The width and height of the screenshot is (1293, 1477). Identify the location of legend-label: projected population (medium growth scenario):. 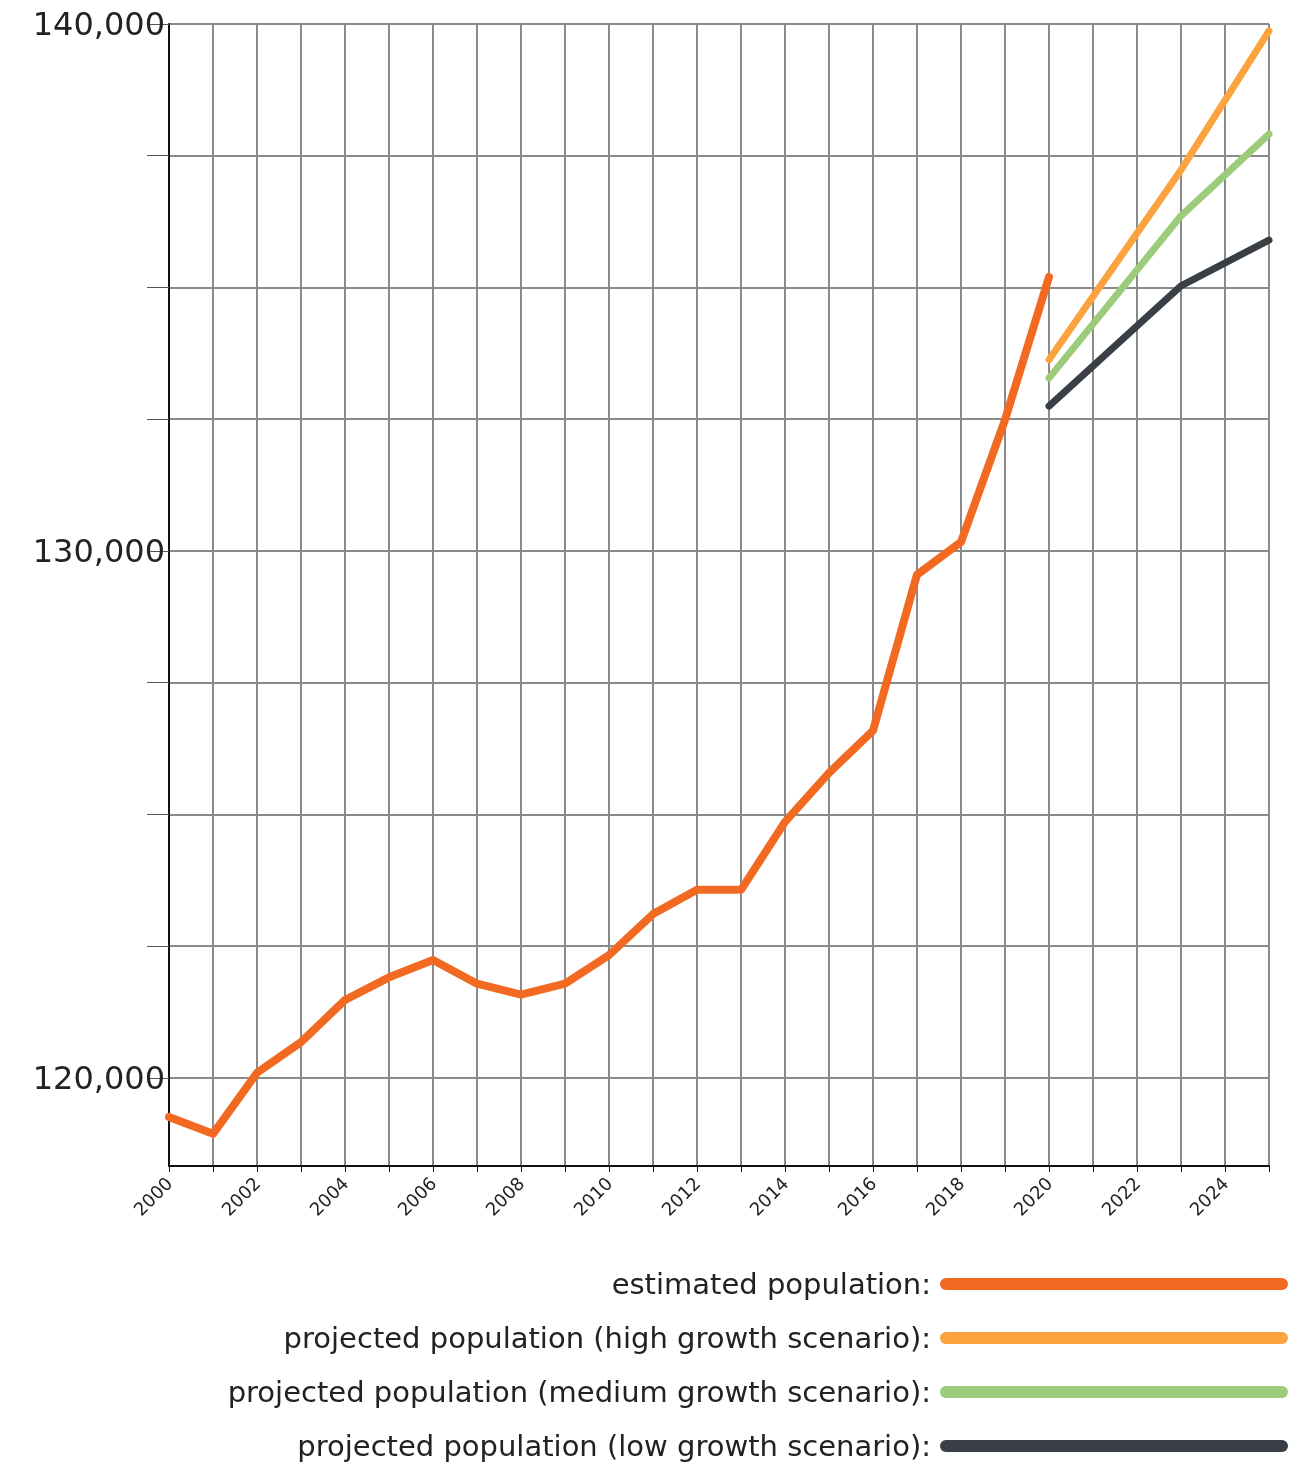
(579, 1392).